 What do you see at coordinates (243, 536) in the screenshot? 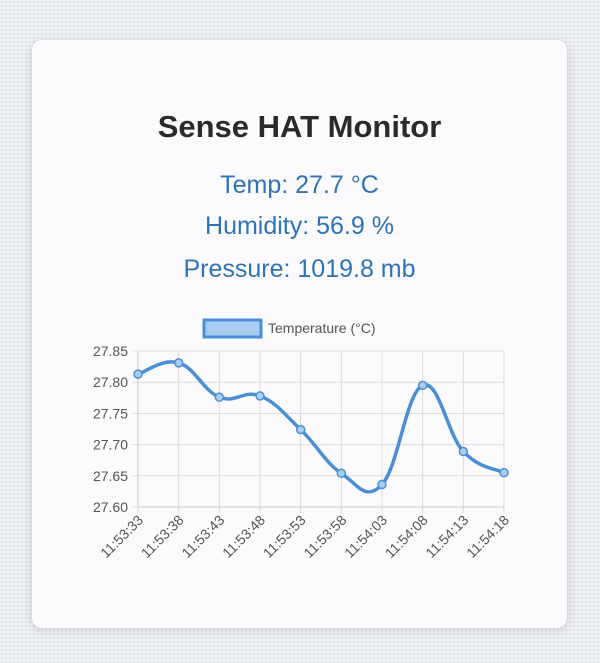
I see `x-tick-label: 11:53:48` at bounding box center [243, 536].